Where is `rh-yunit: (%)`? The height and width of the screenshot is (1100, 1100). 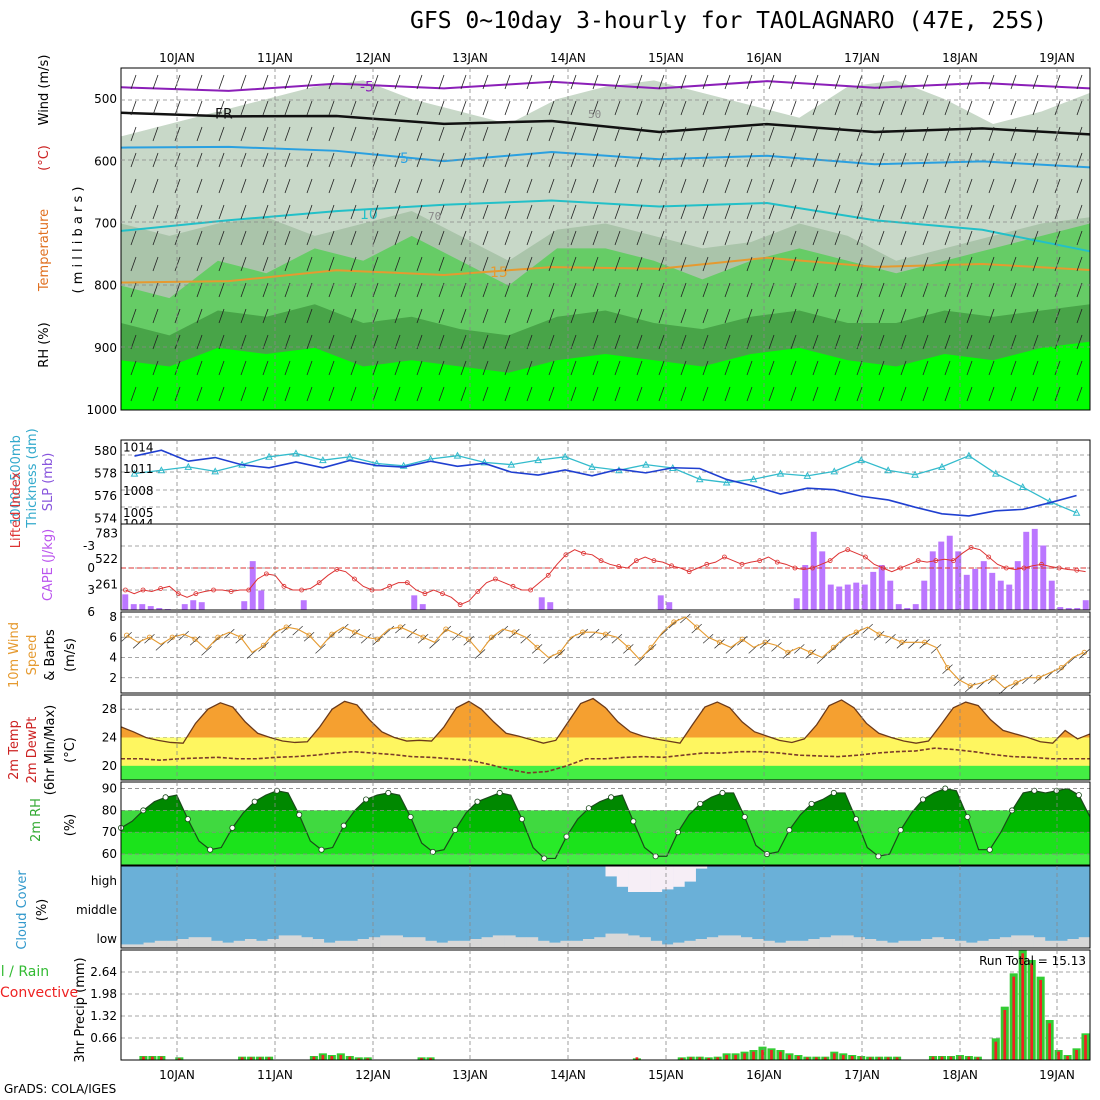 rh-yunit: (%) is located at coordinates (70, 825).